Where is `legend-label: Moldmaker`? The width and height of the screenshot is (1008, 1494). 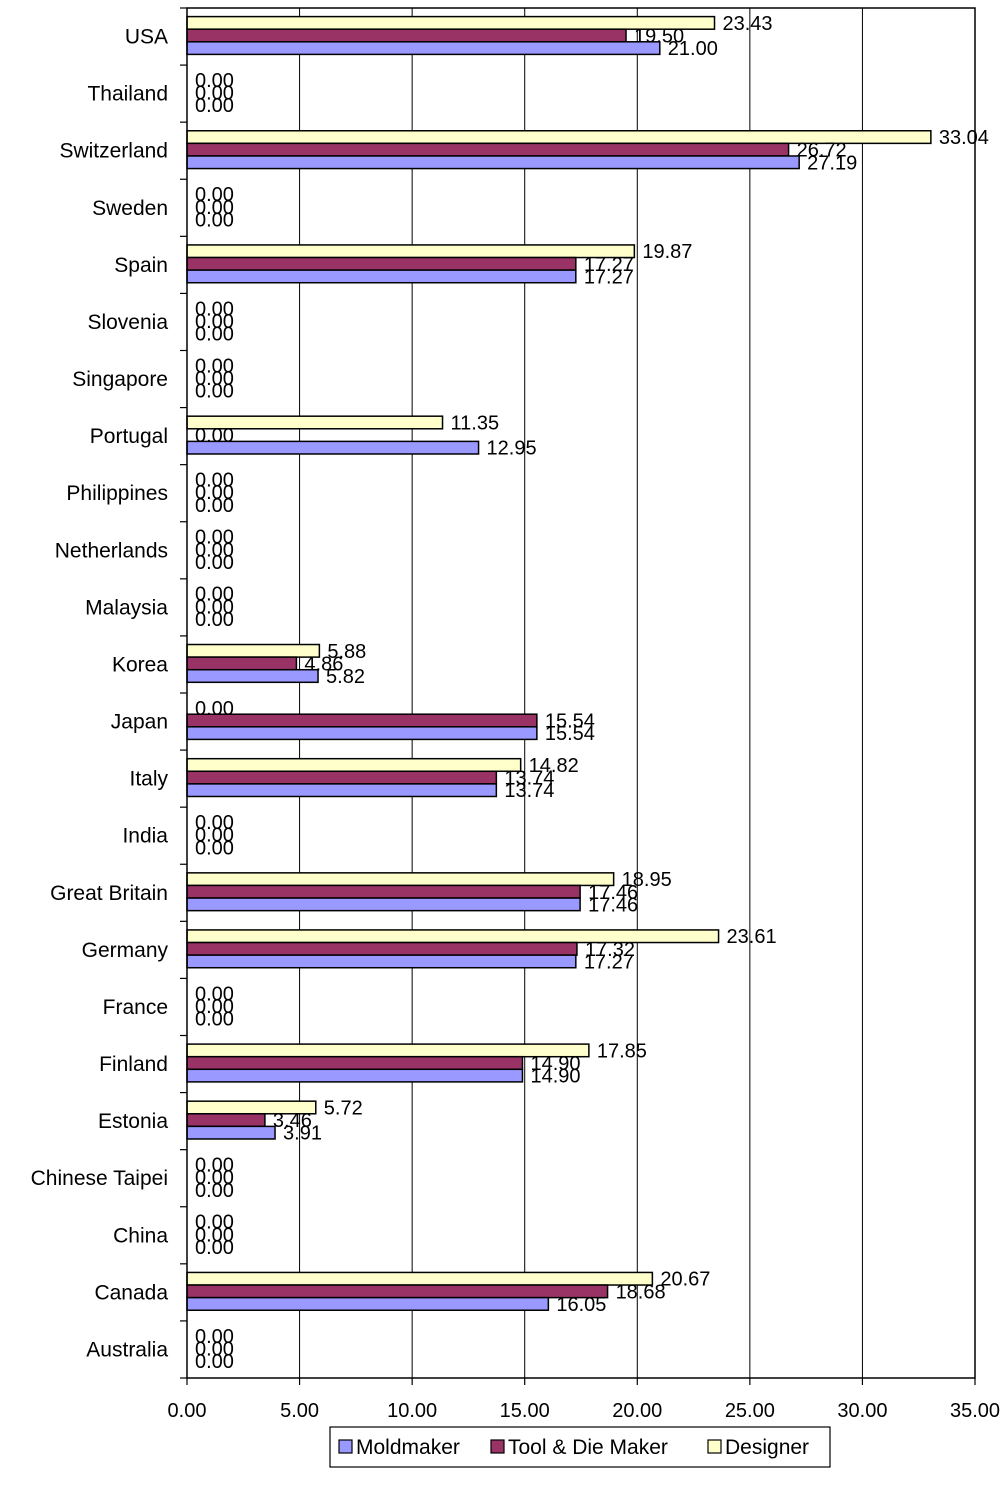 legend-label: Moldmaker is located at coordinates (408, 1447).